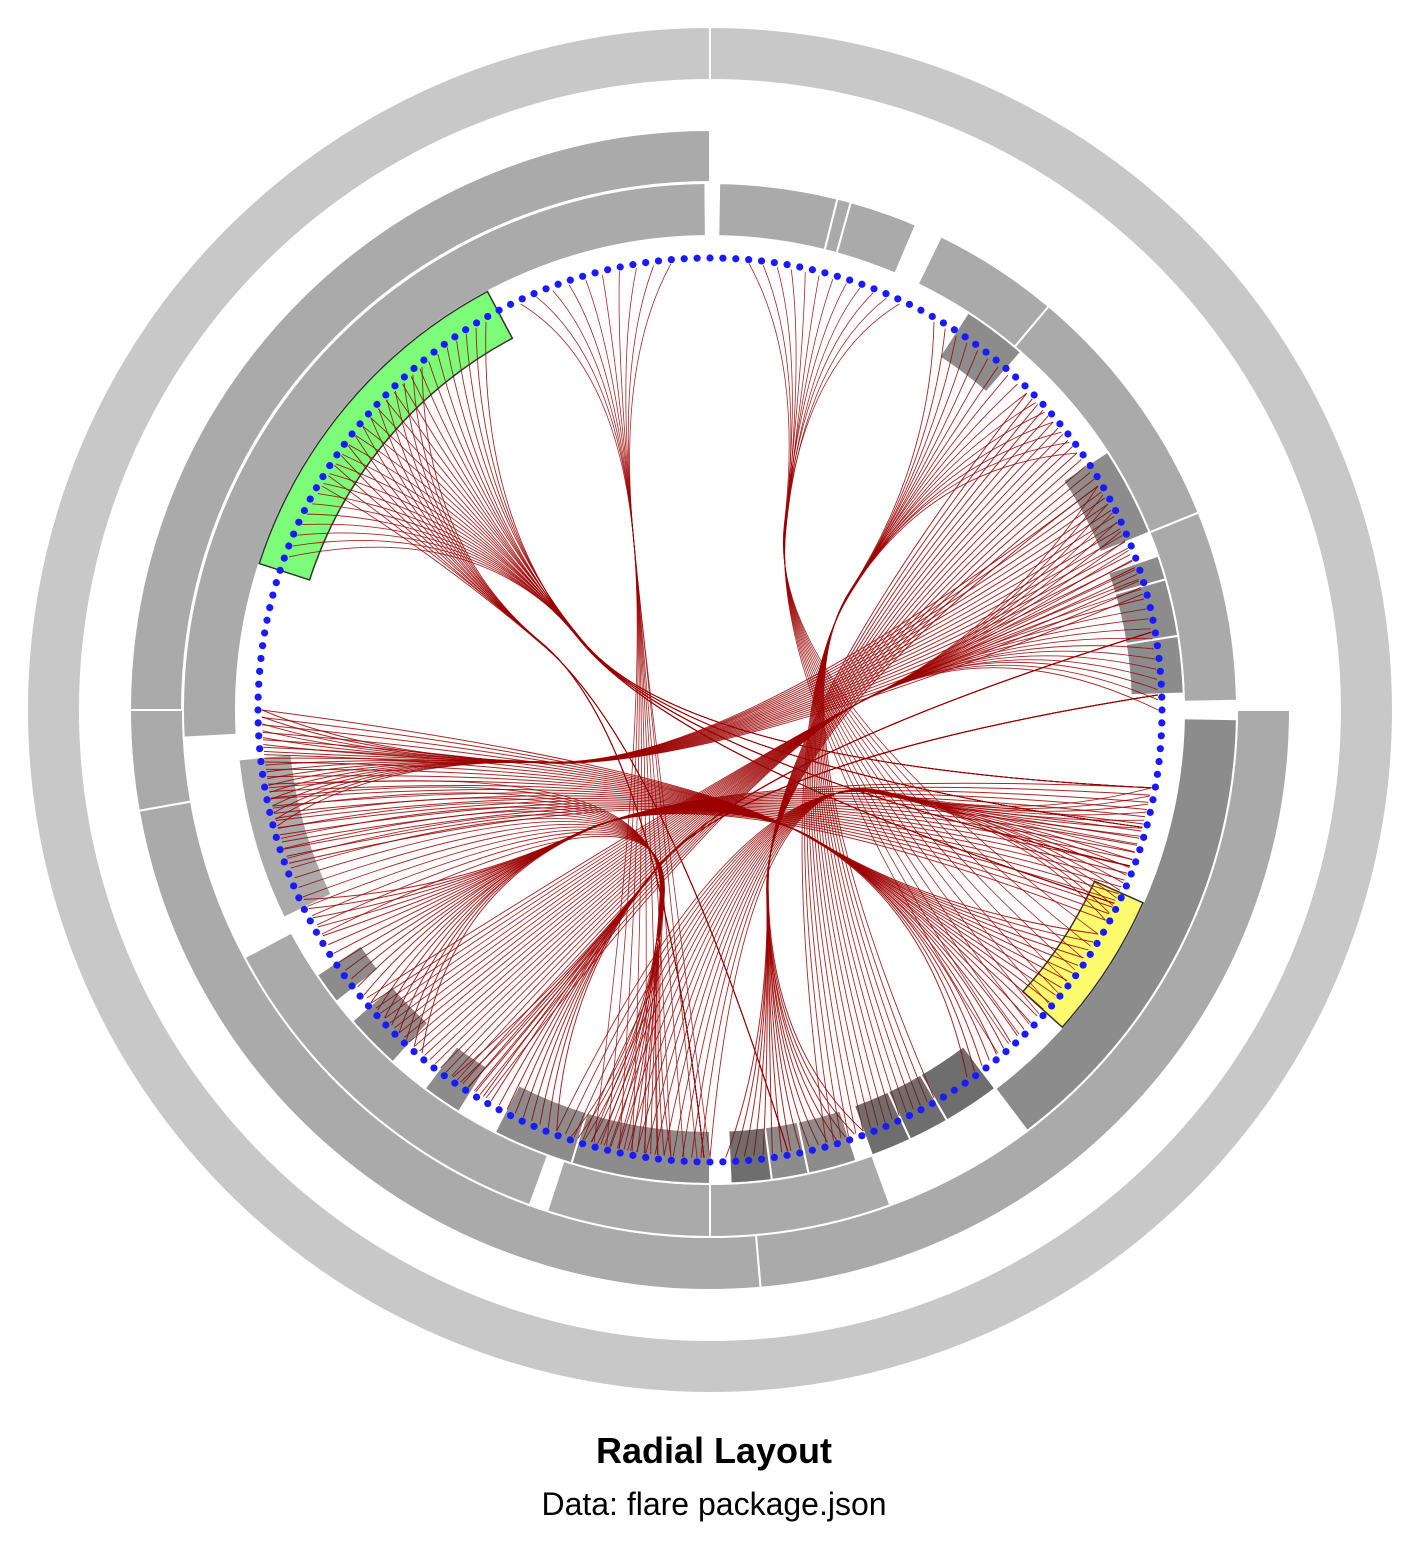 The height and width of the screenshot is (1566, 1428). I want to click on highlight-arc-green, so click(386, 435).